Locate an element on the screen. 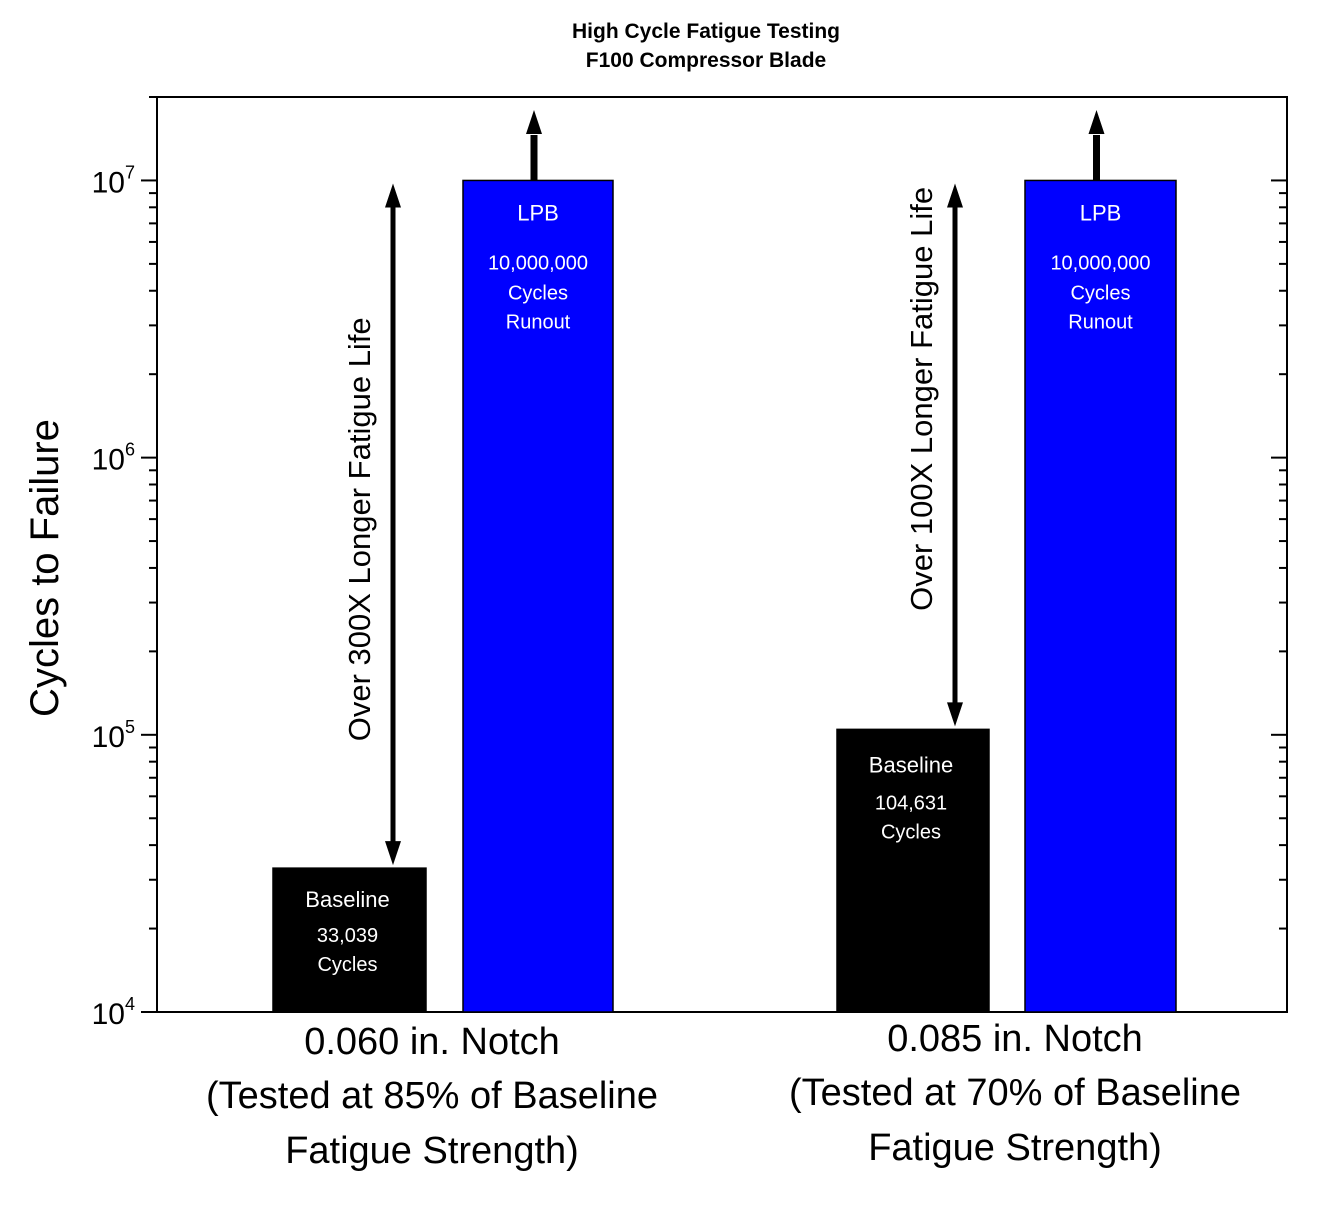 The width and height of the screenshot is (1322, 1214). comparison-annotation: Over 100X Longer Fatigue Life is located at coordinates (921, 399).